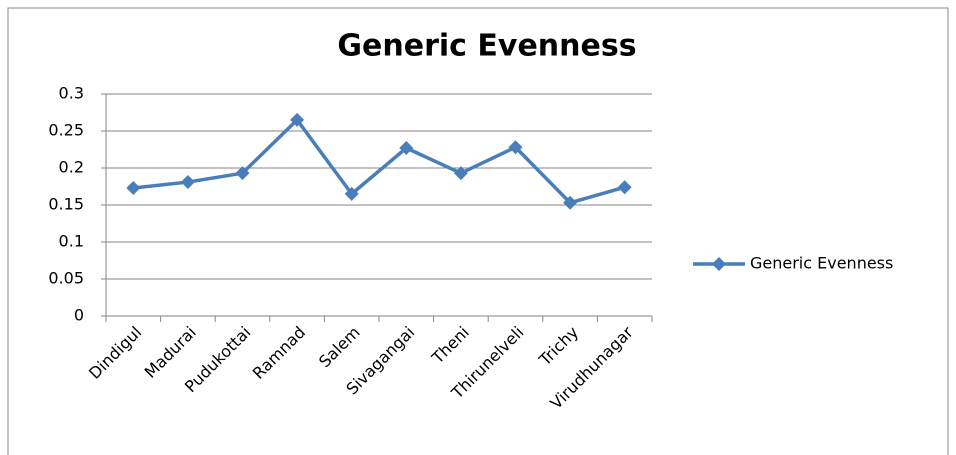 This screenshot has height=455, width=956. Describe the element at coordinates (71, 167) in the screenshot. I see `y-tick-label: 0.2` at that location.